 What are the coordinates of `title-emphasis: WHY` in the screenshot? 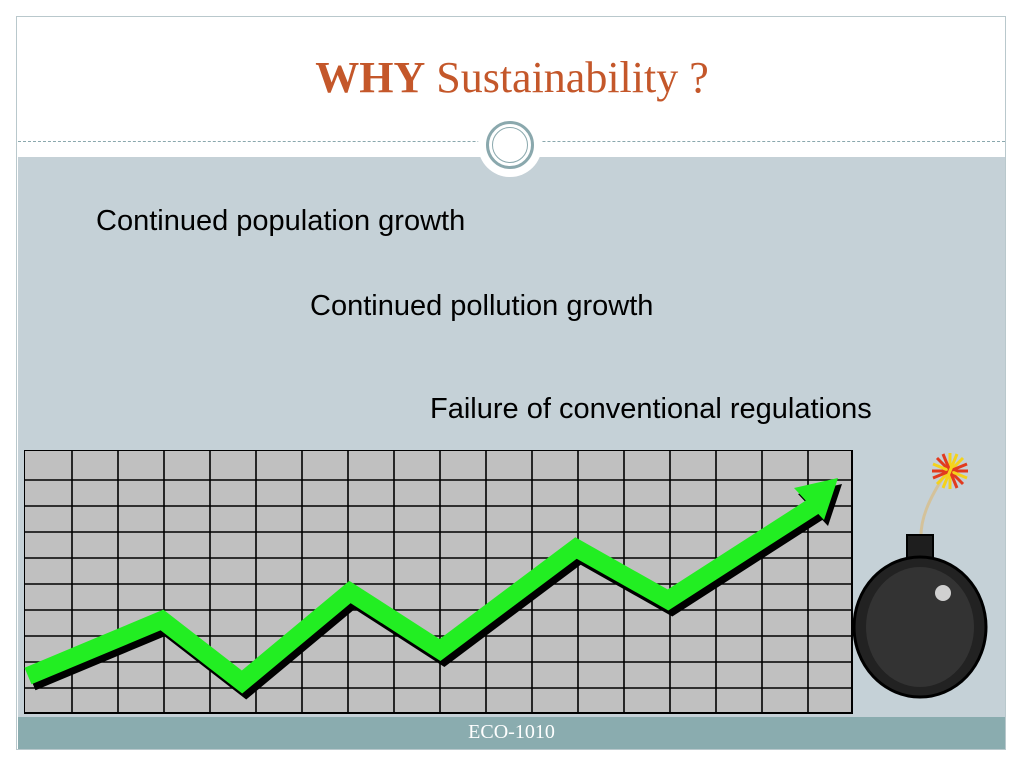 It's located at (370, 77).